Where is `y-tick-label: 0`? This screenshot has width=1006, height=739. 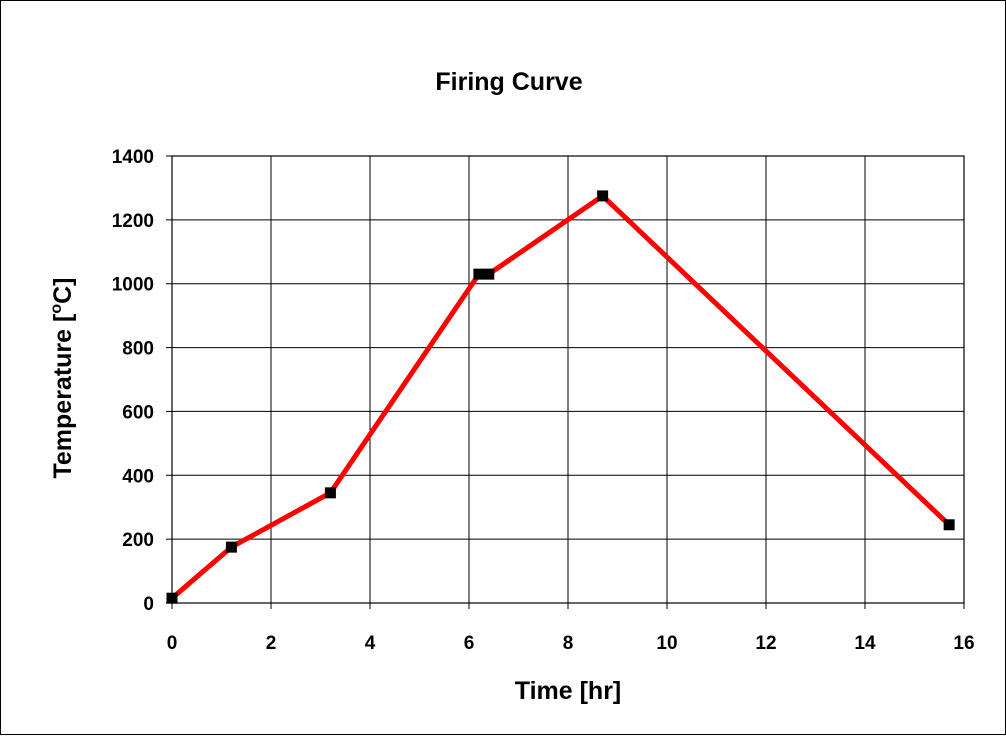
y-tick-label: 0 is located at coordinates (148, 604).